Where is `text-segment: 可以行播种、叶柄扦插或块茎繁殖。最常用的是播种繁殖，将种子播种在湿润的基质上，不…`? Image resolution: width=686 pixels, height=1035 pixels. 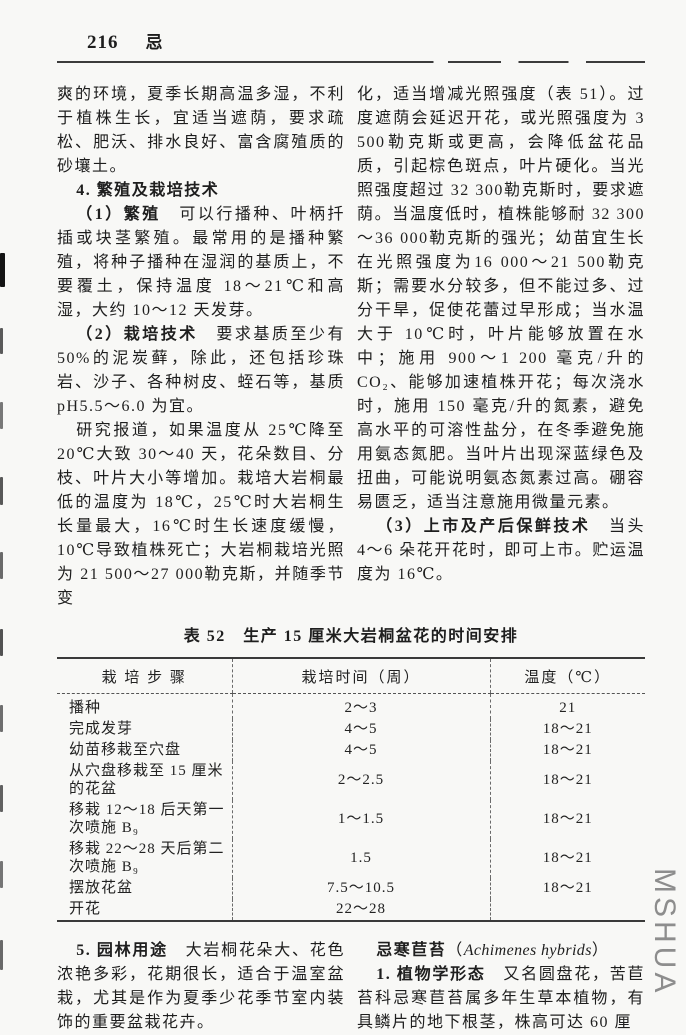
text-segment: 可以行播种、叶柄扦插或块茎繁殖。最常用的是播种繁殖，将种子播种在湿润的基质上，不… is located at coordinates (201, 262).